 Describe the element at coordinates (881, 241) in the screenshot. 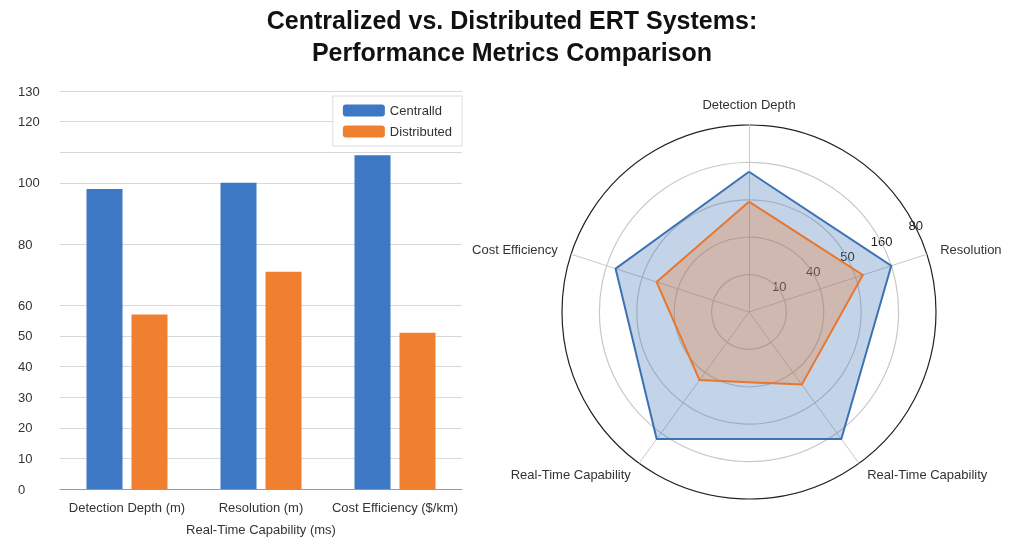

I see `text: 160` at that location.